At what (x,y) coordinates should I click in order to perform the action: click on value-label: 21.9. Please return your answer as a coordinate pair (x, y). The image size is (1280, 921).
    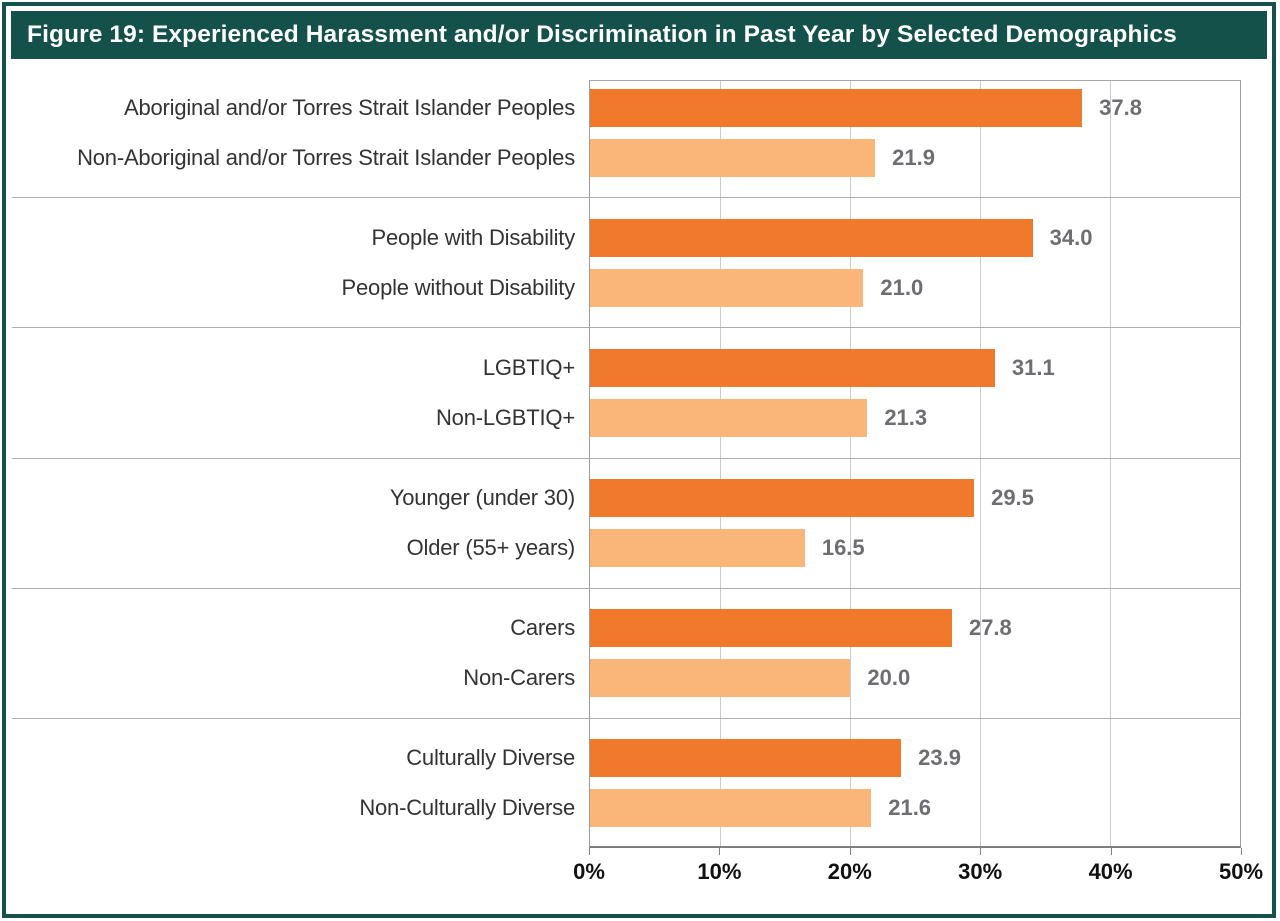
    Looking at the image, I should click on (913, 157).